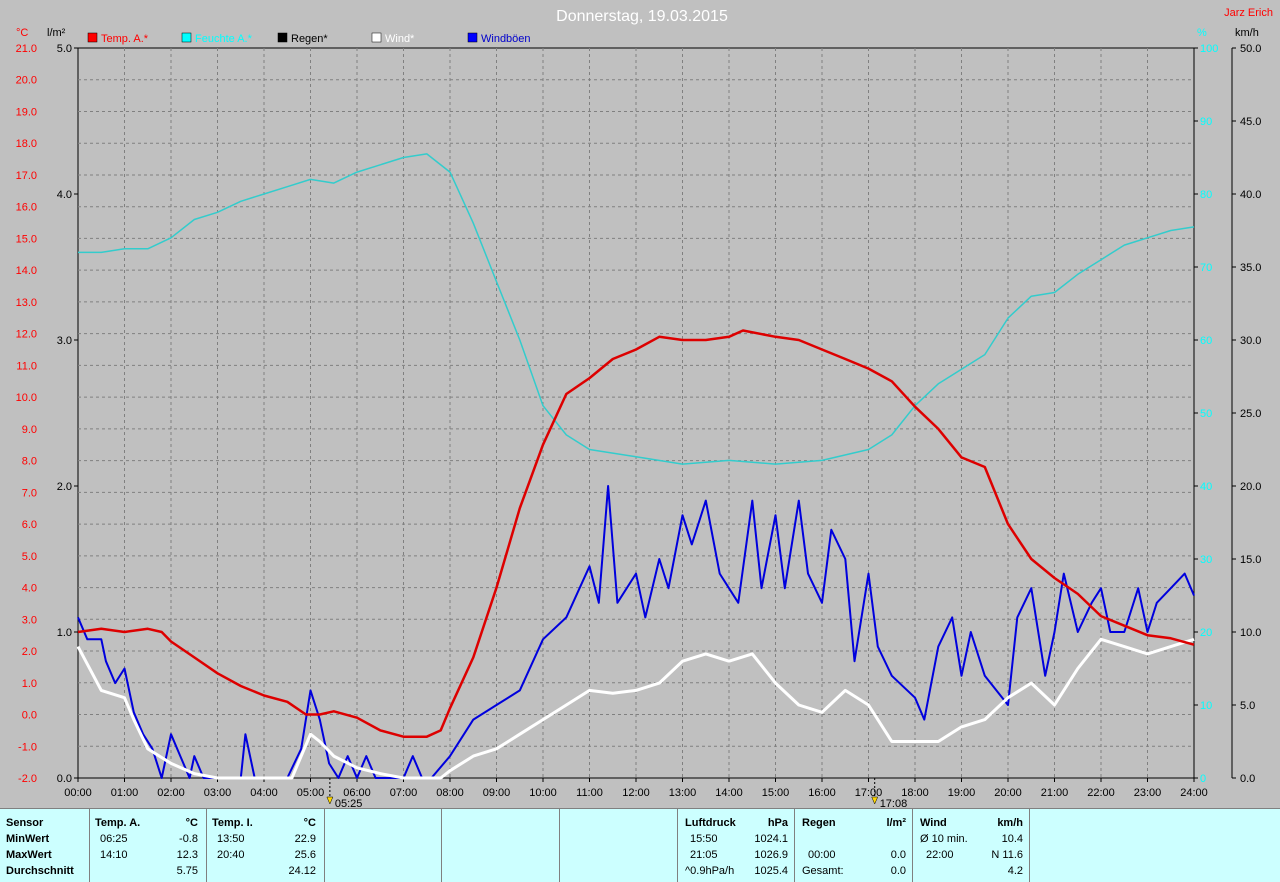  I want to click on hum-axis-unit: %, so click(1202, 33).